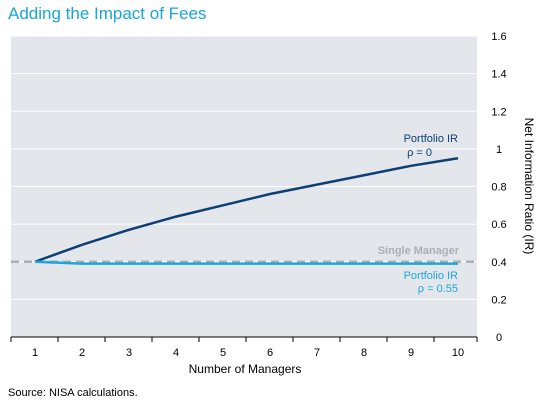  I want to click on x-tick-label: 5, so click(223, 353).